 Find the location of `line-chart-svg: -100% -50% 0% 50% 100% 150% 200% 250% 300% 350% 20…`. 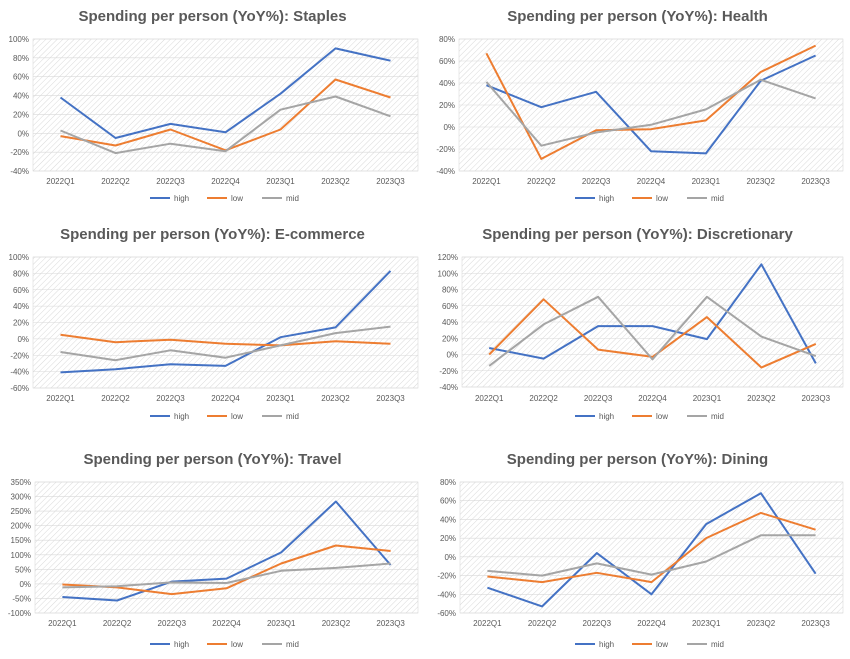

line-chart-svg: -100% -50% 0% 50% 100% 150% 200% 250% 300% 350% 20… is located at coordinates (213, 563).